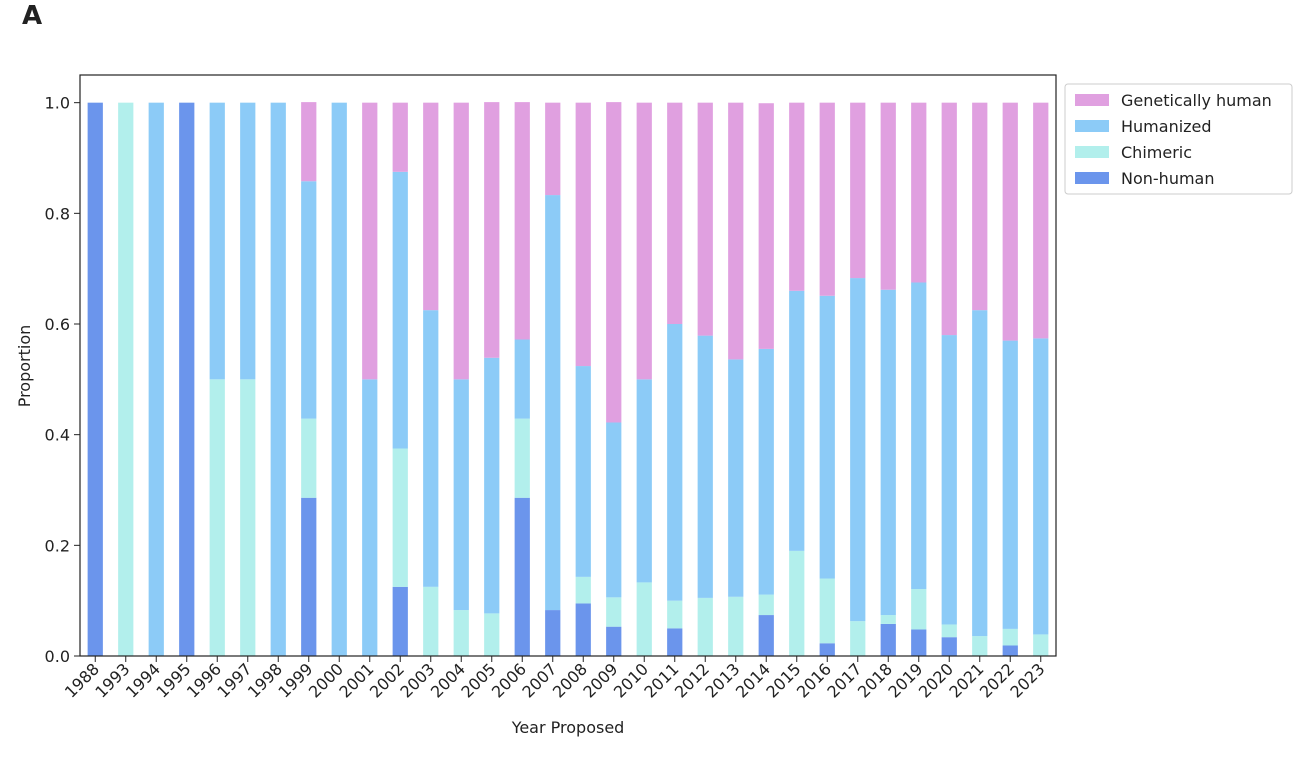  Describe the element at coordinates (57, 435) in the screenshot. I see `y-tick-label: 0.4` at that location.